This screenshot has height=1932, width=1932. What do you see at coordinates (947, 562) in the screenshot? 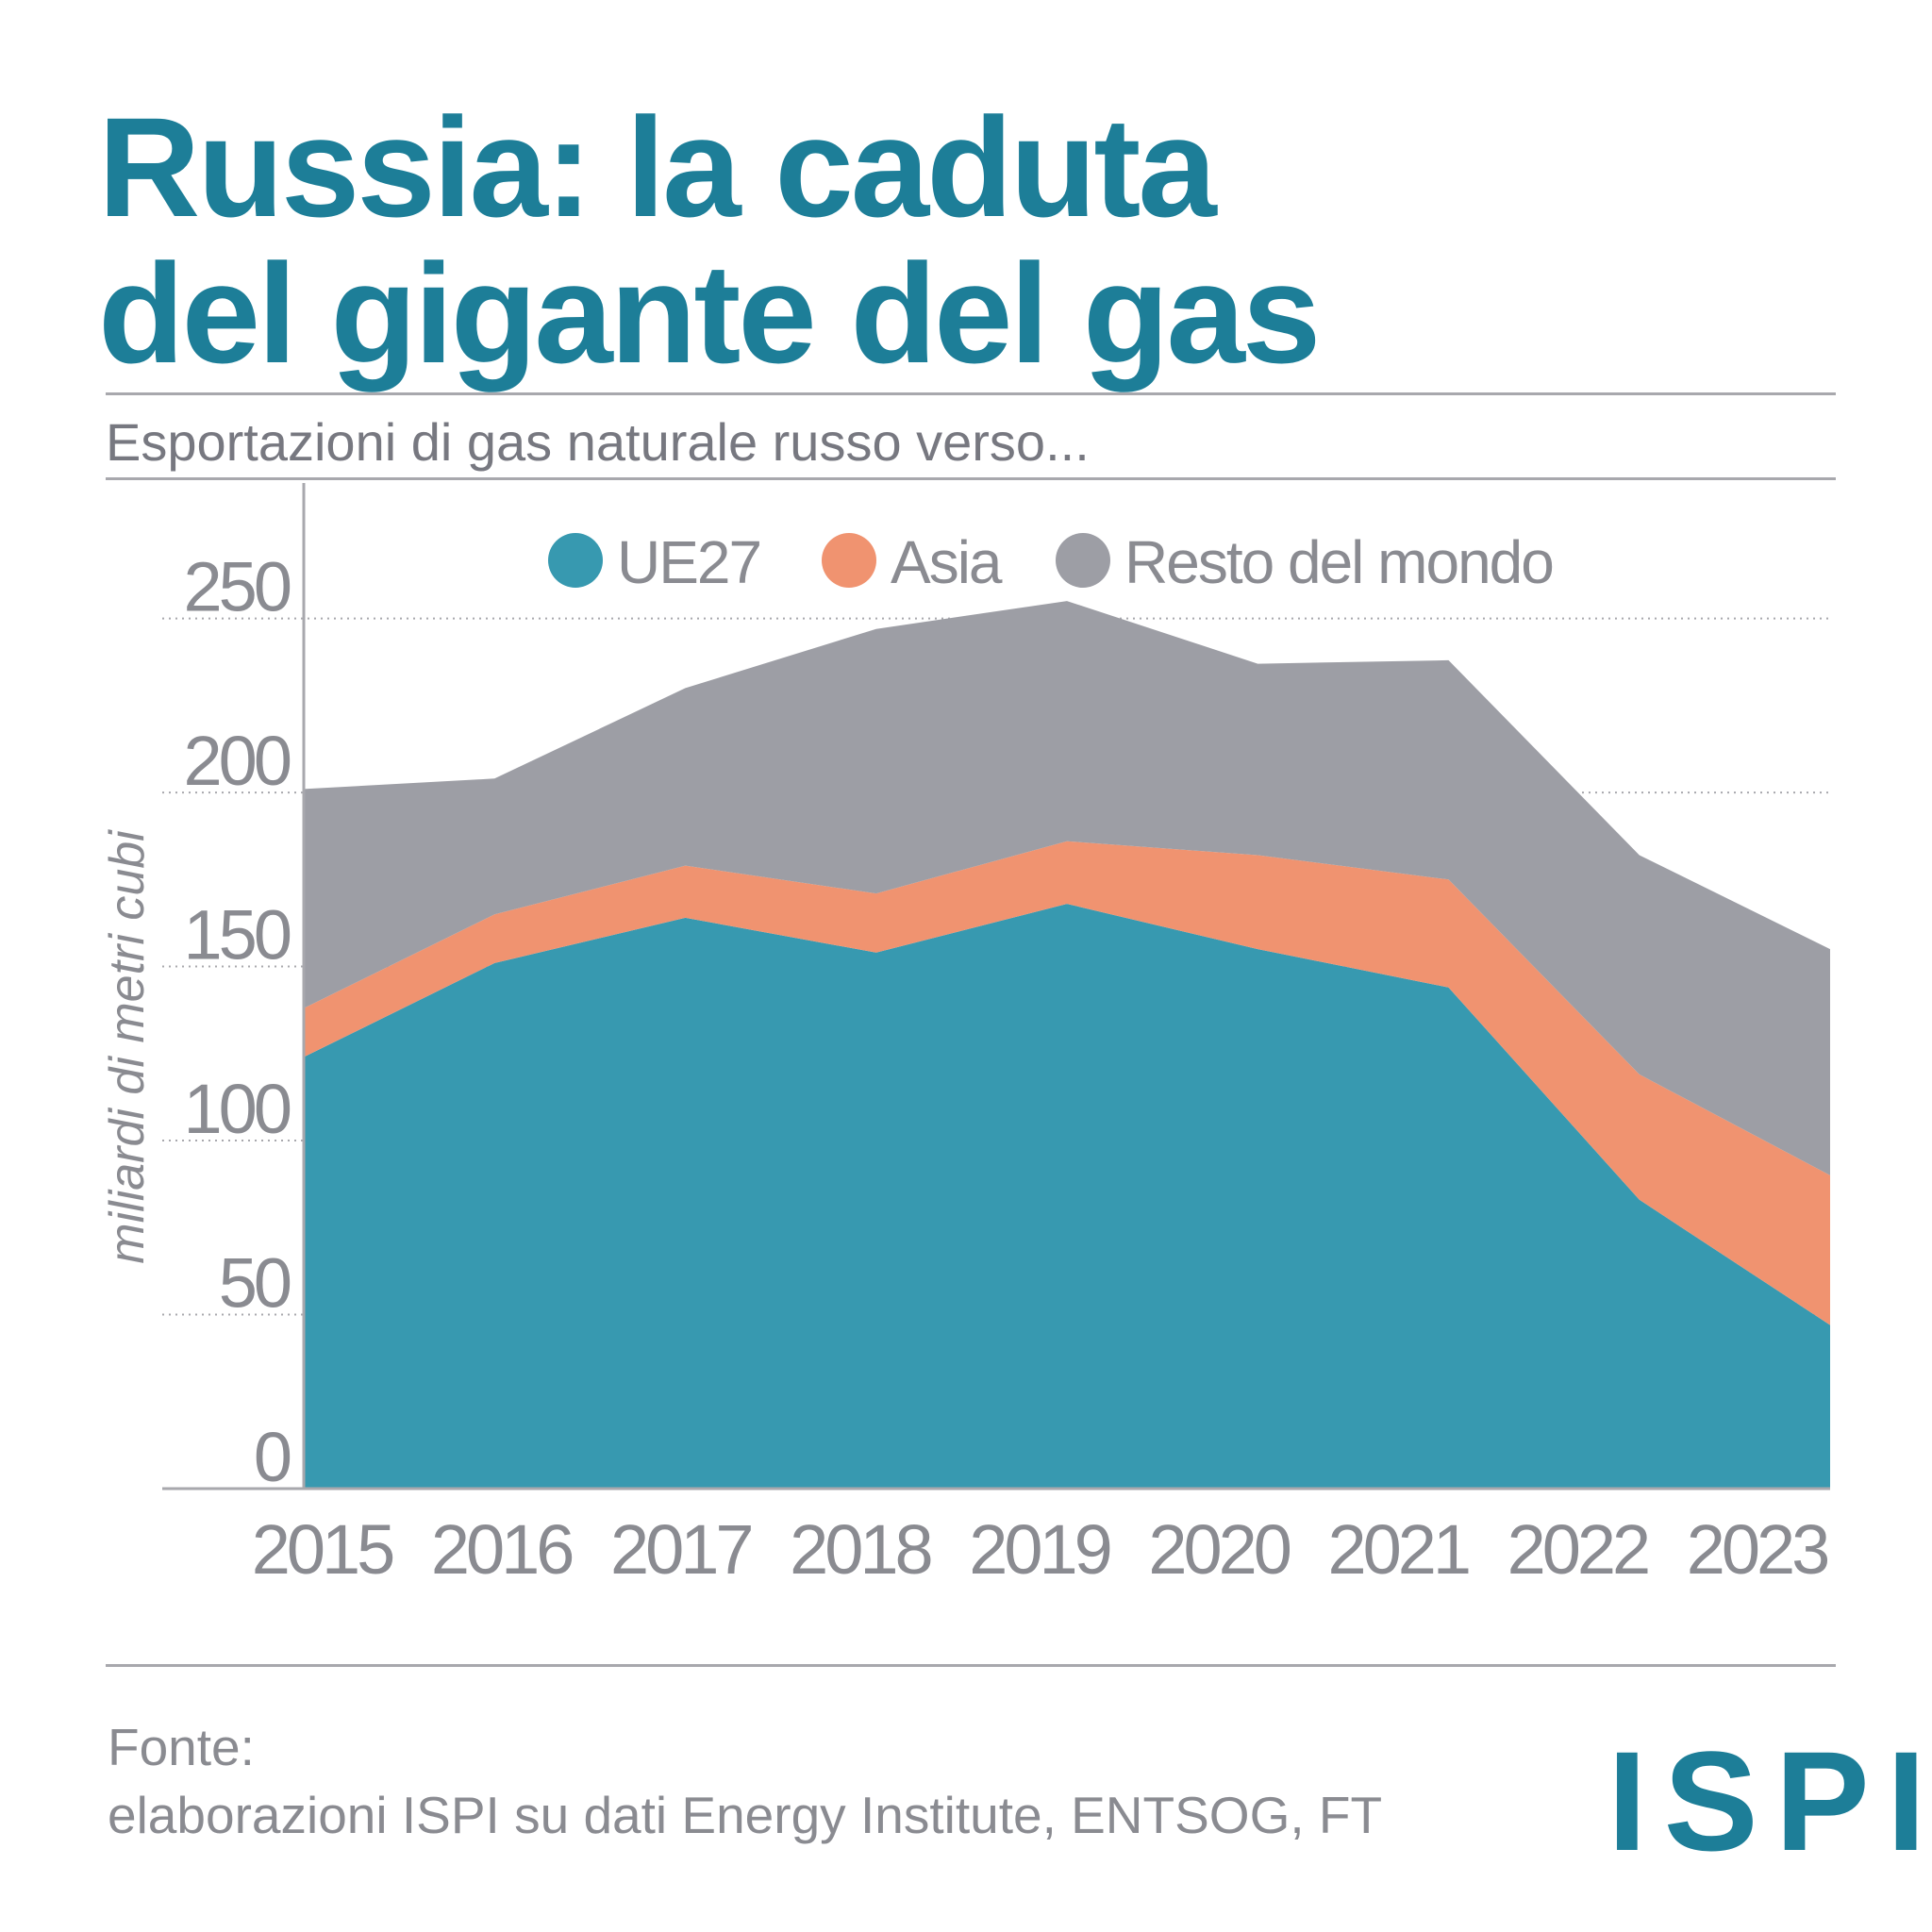
I see `legend-label-asia: Asia` at bounding box center [947, 562].